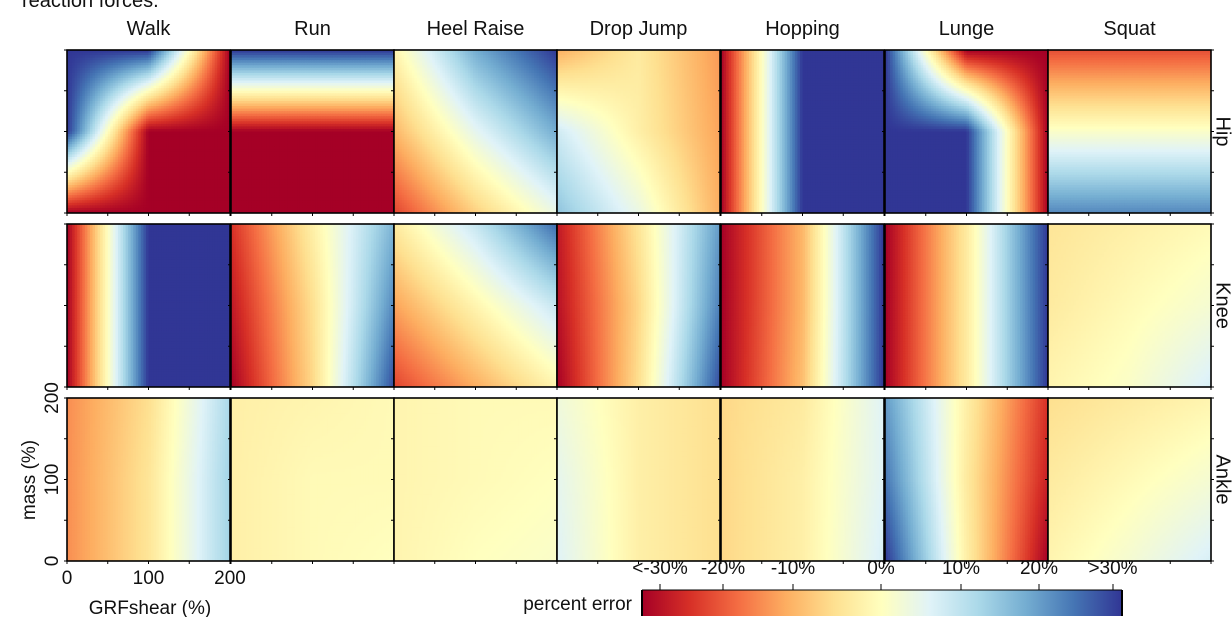 The image size is (1232, 617). Describe the element at coordinates (1222, 479) in the screenshot. I see `row-label-2: Ankle` at that location.